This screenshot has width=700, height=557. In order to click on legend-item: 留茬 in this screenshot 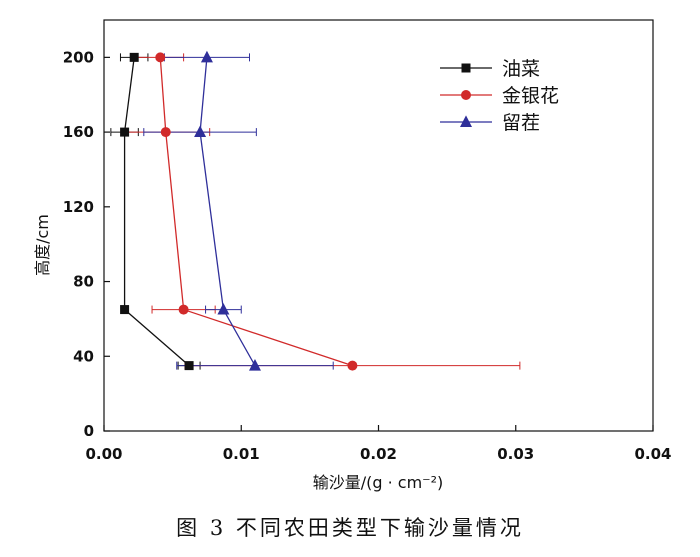, I will do `click(490, 123)`.